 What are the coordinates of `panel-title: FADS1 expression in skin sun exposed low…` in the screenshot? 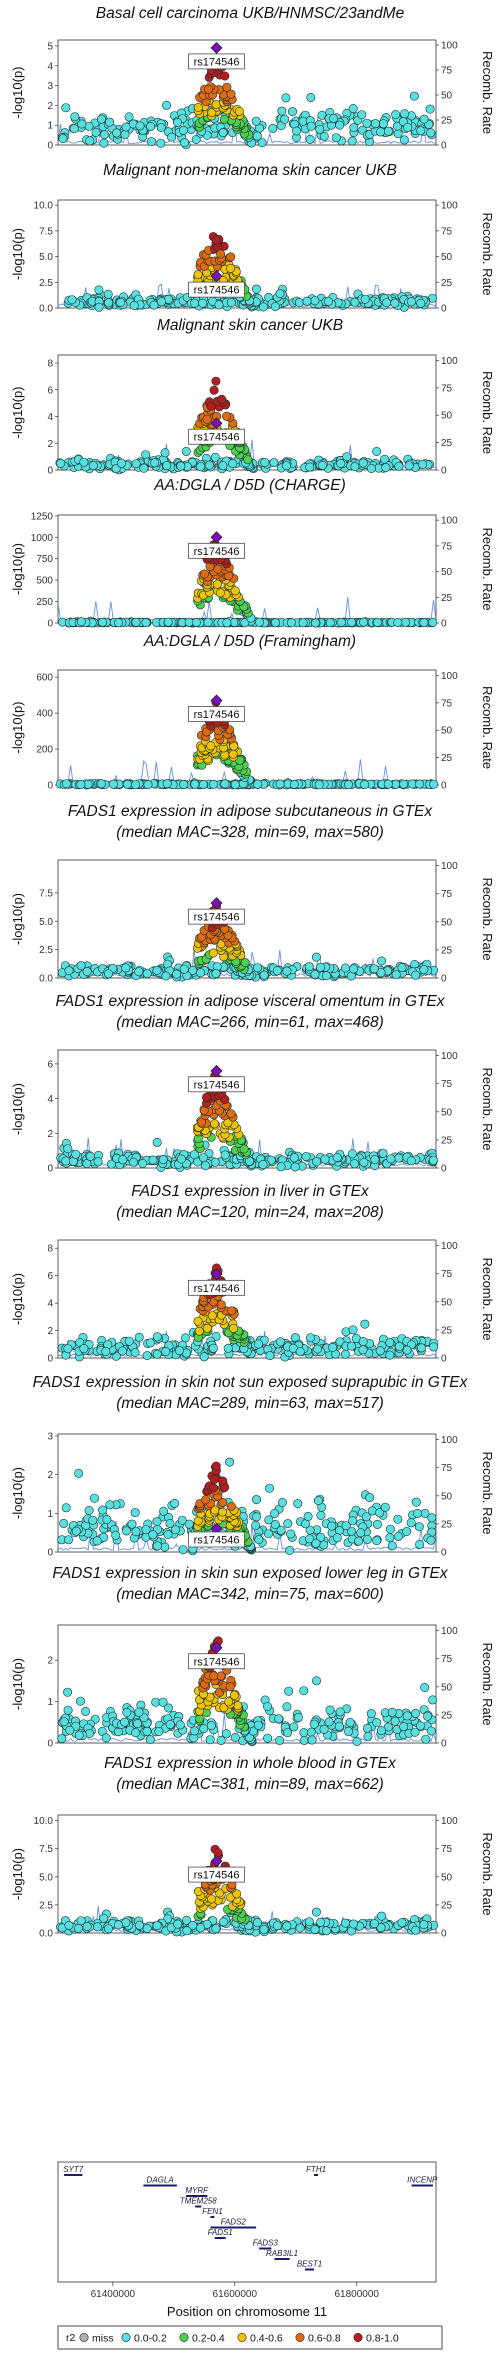 It's located at (250, 1573).